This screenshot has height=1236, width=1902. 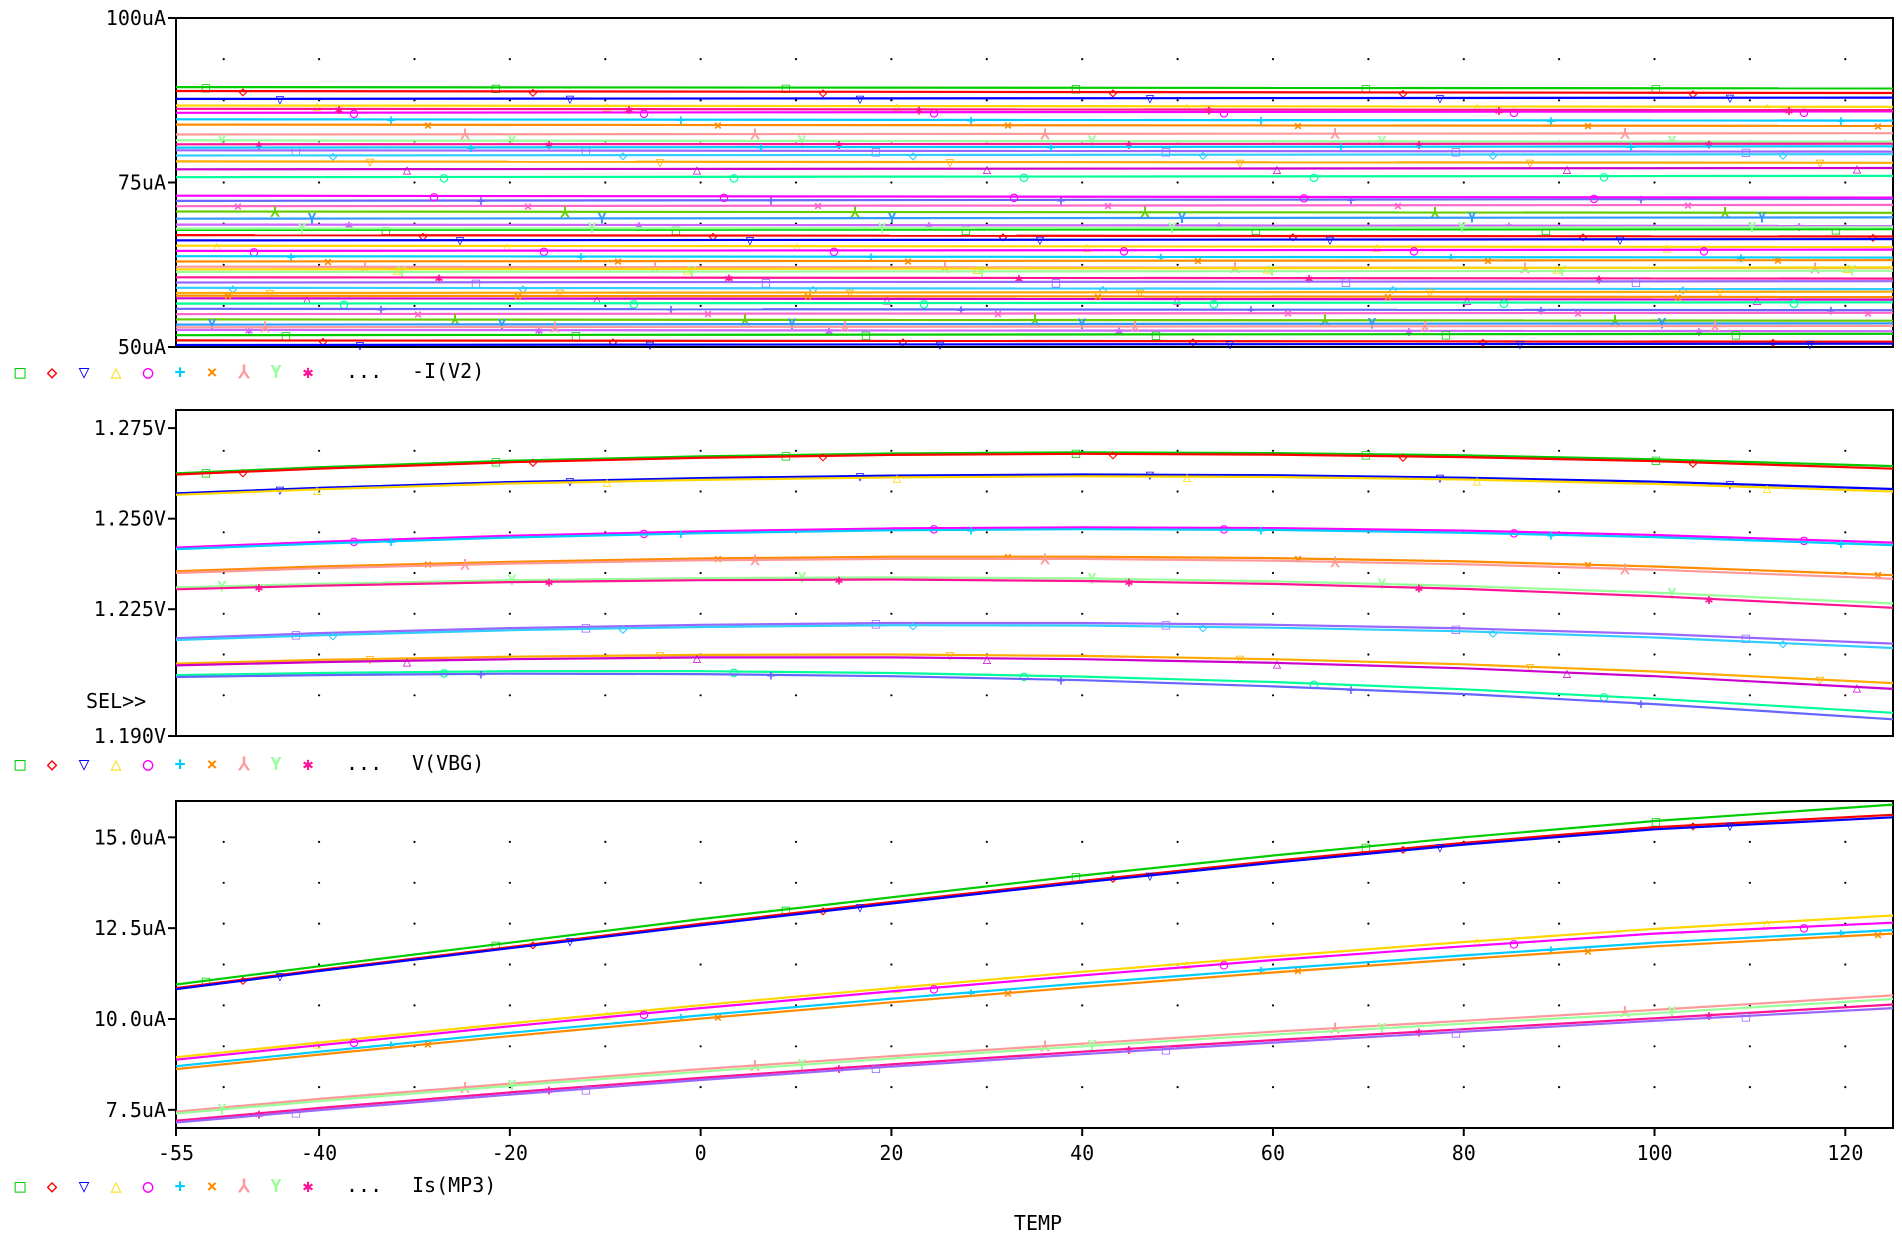 I want to click on legend-symbol: ◇, so click(x=52, y=764).